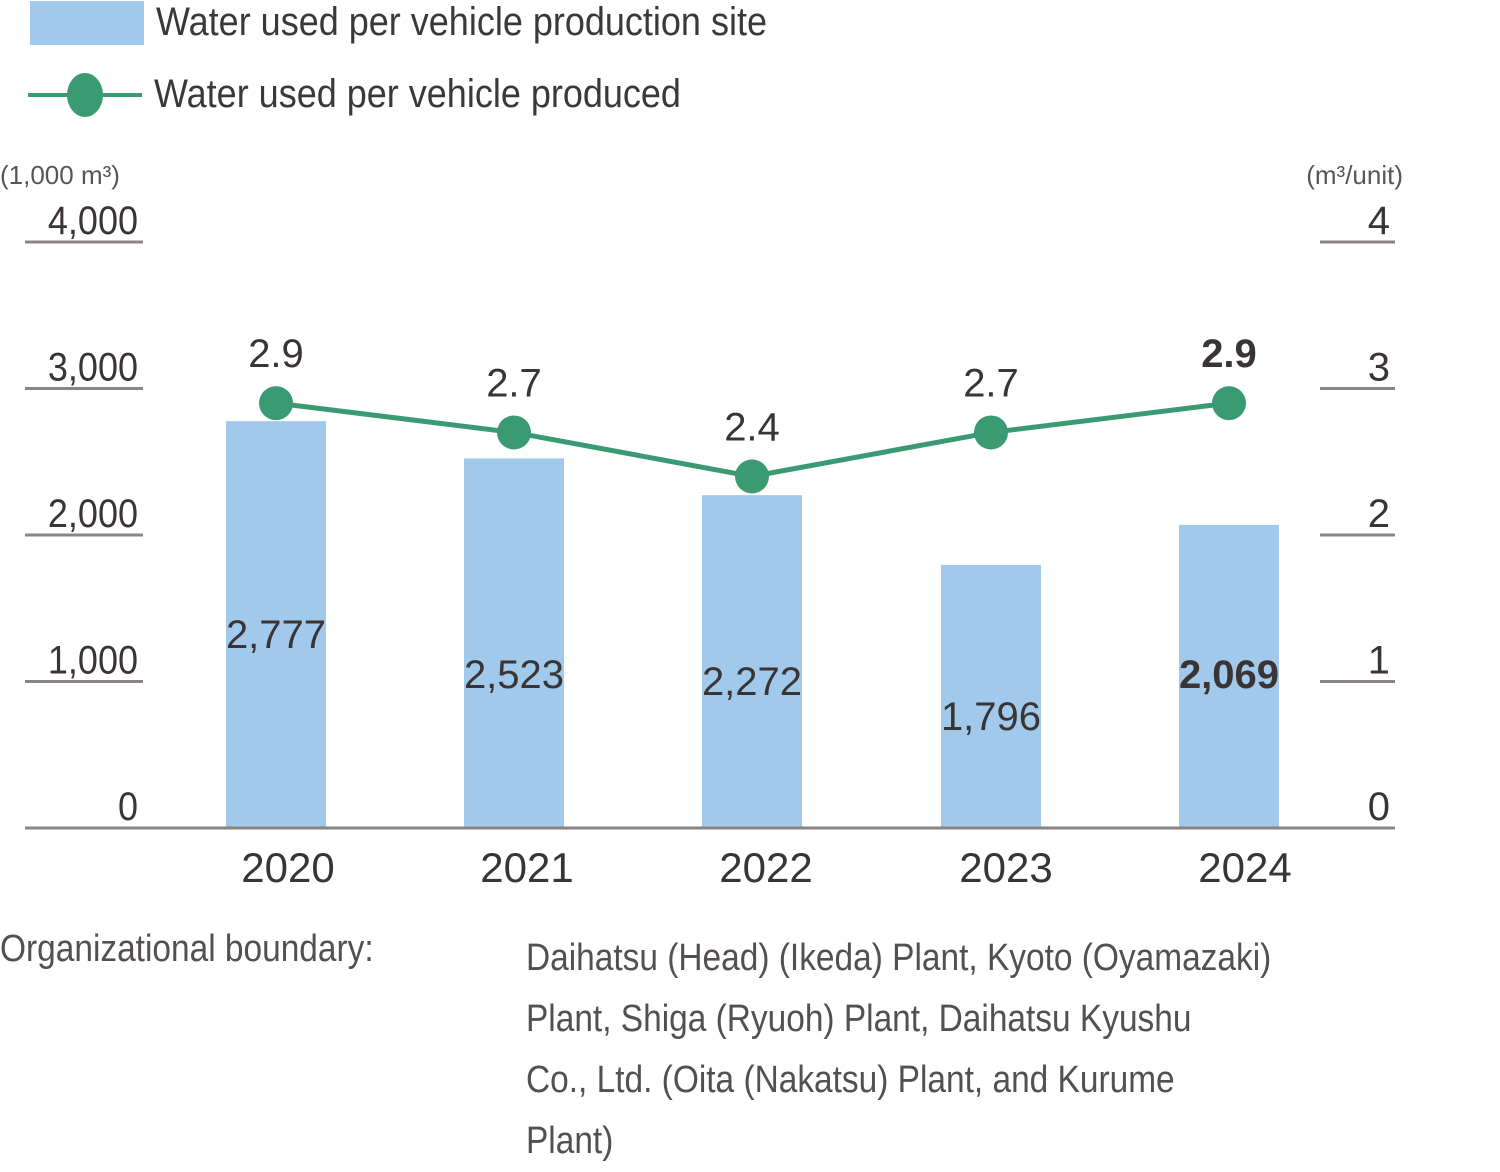 Image resolution: width=1500 pixels, height=1172 pixels. What do you see at coordinates (1005, 867) in the screenshot?
I see `x-tick-label: 2023` at bounding box center [1005, 867].